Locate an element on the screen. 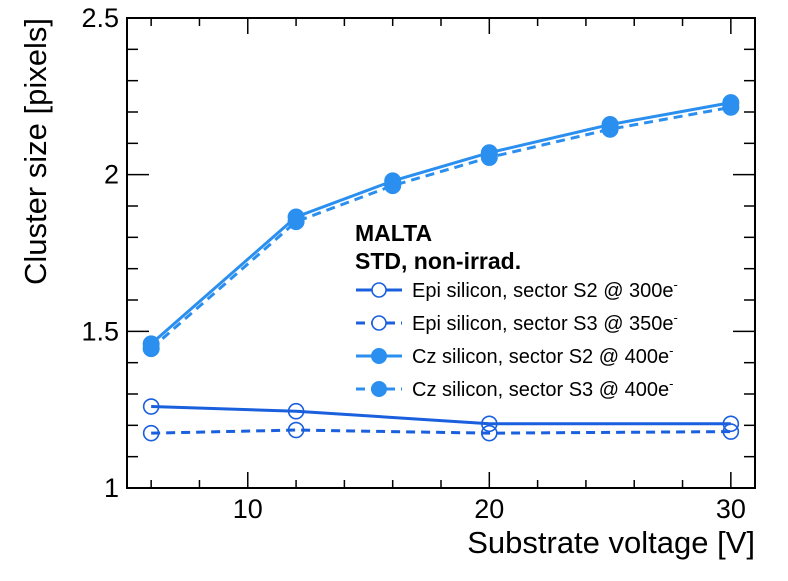 The width and height of the screenshot is (788, 581). x-tick-label: 30 is located at coordinates (731, 509).